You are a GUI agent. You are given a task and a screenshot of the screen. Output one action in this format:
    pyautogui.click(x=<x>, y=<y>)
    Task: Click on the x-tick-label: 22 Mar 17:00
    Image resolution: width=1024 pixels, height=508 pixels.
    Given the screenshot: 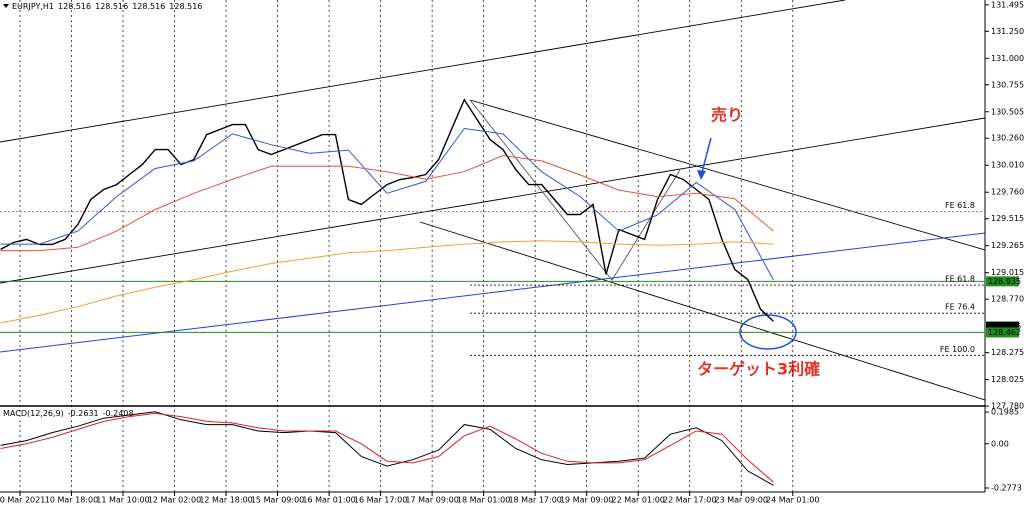 What is the action you would take?
    pyautogui.click(x=689, y=500)
    